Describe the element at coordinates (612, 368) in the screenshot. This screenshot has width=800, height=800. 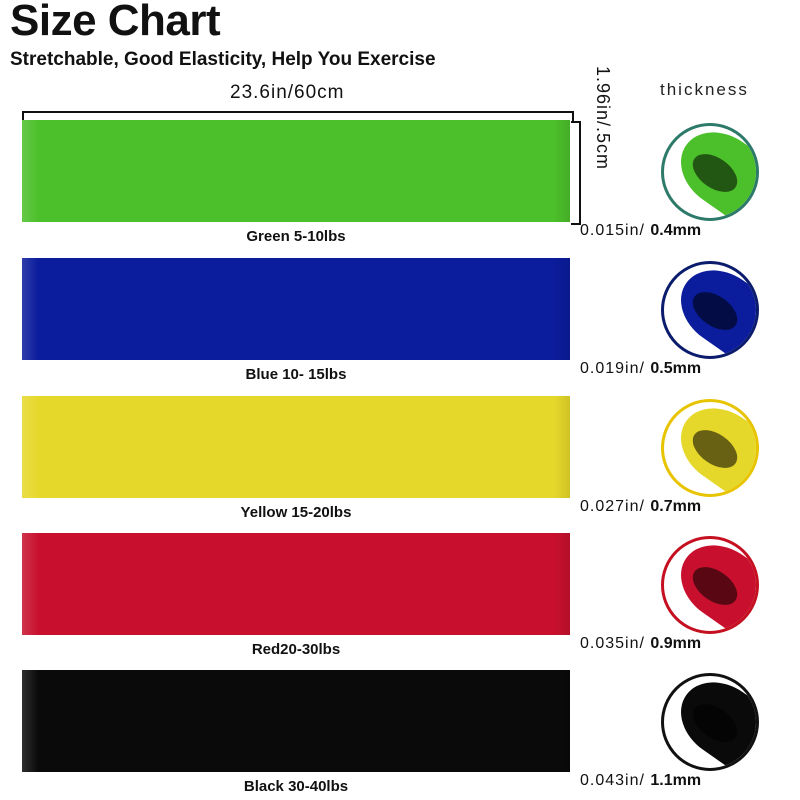
I see `thickness-in: 0.019in/` at that location.